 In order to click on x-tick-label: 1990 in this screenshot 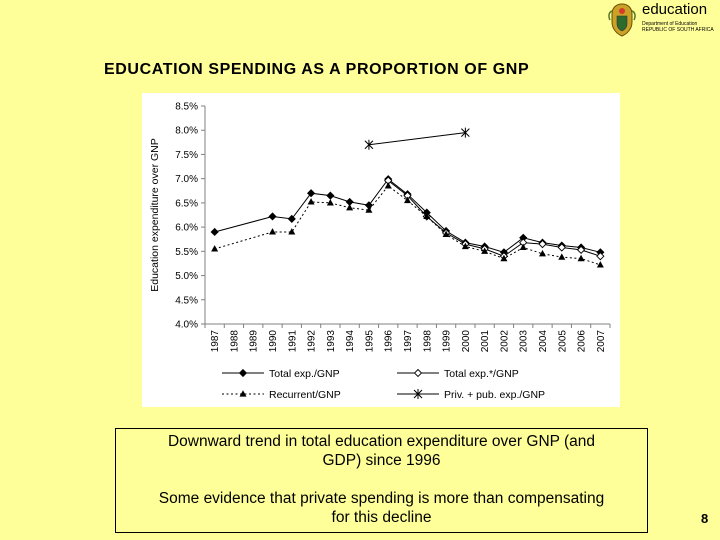, I will do `click(273, 341)`.